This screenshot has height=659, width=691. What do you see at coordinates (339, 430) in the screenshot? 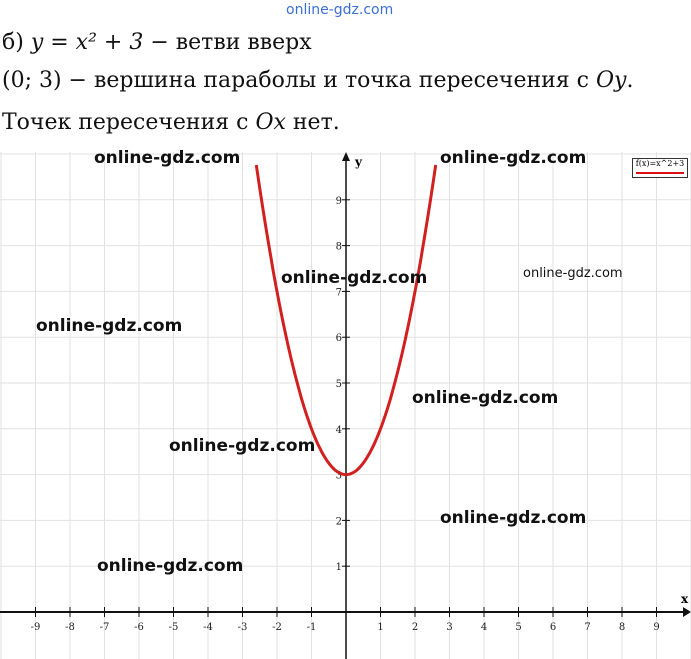
I see `y-tick-label: 4` at bounding box center [339, 430].